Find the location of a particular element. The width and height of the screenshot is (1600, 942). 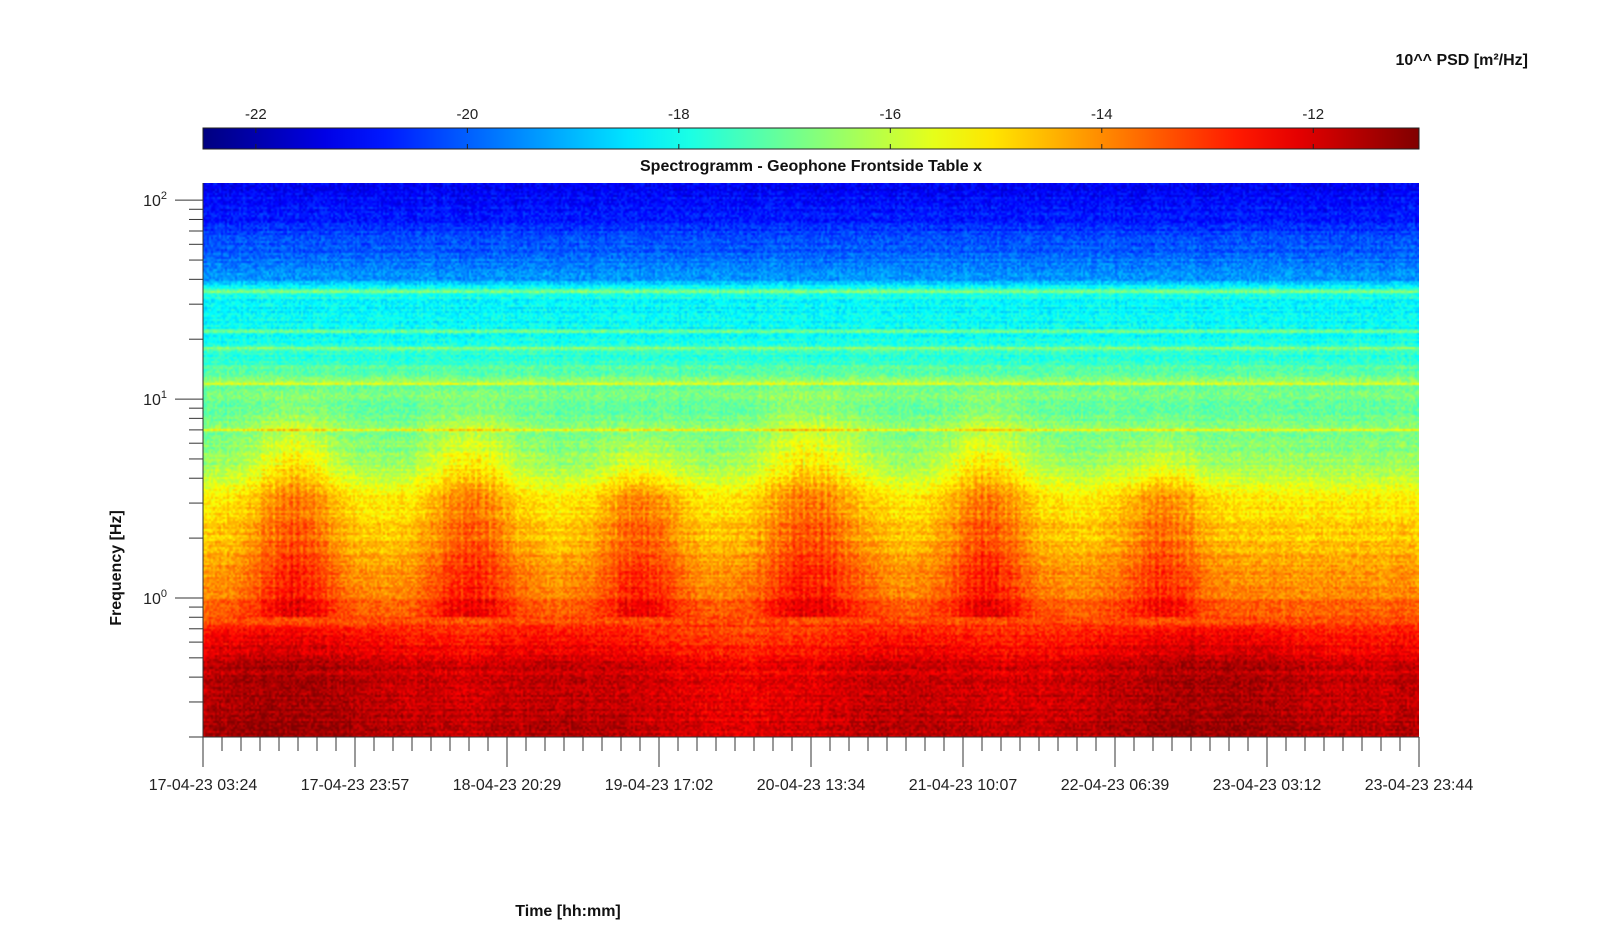

colorbar-tick-label: -12 is located at coordinates (1313, 114).